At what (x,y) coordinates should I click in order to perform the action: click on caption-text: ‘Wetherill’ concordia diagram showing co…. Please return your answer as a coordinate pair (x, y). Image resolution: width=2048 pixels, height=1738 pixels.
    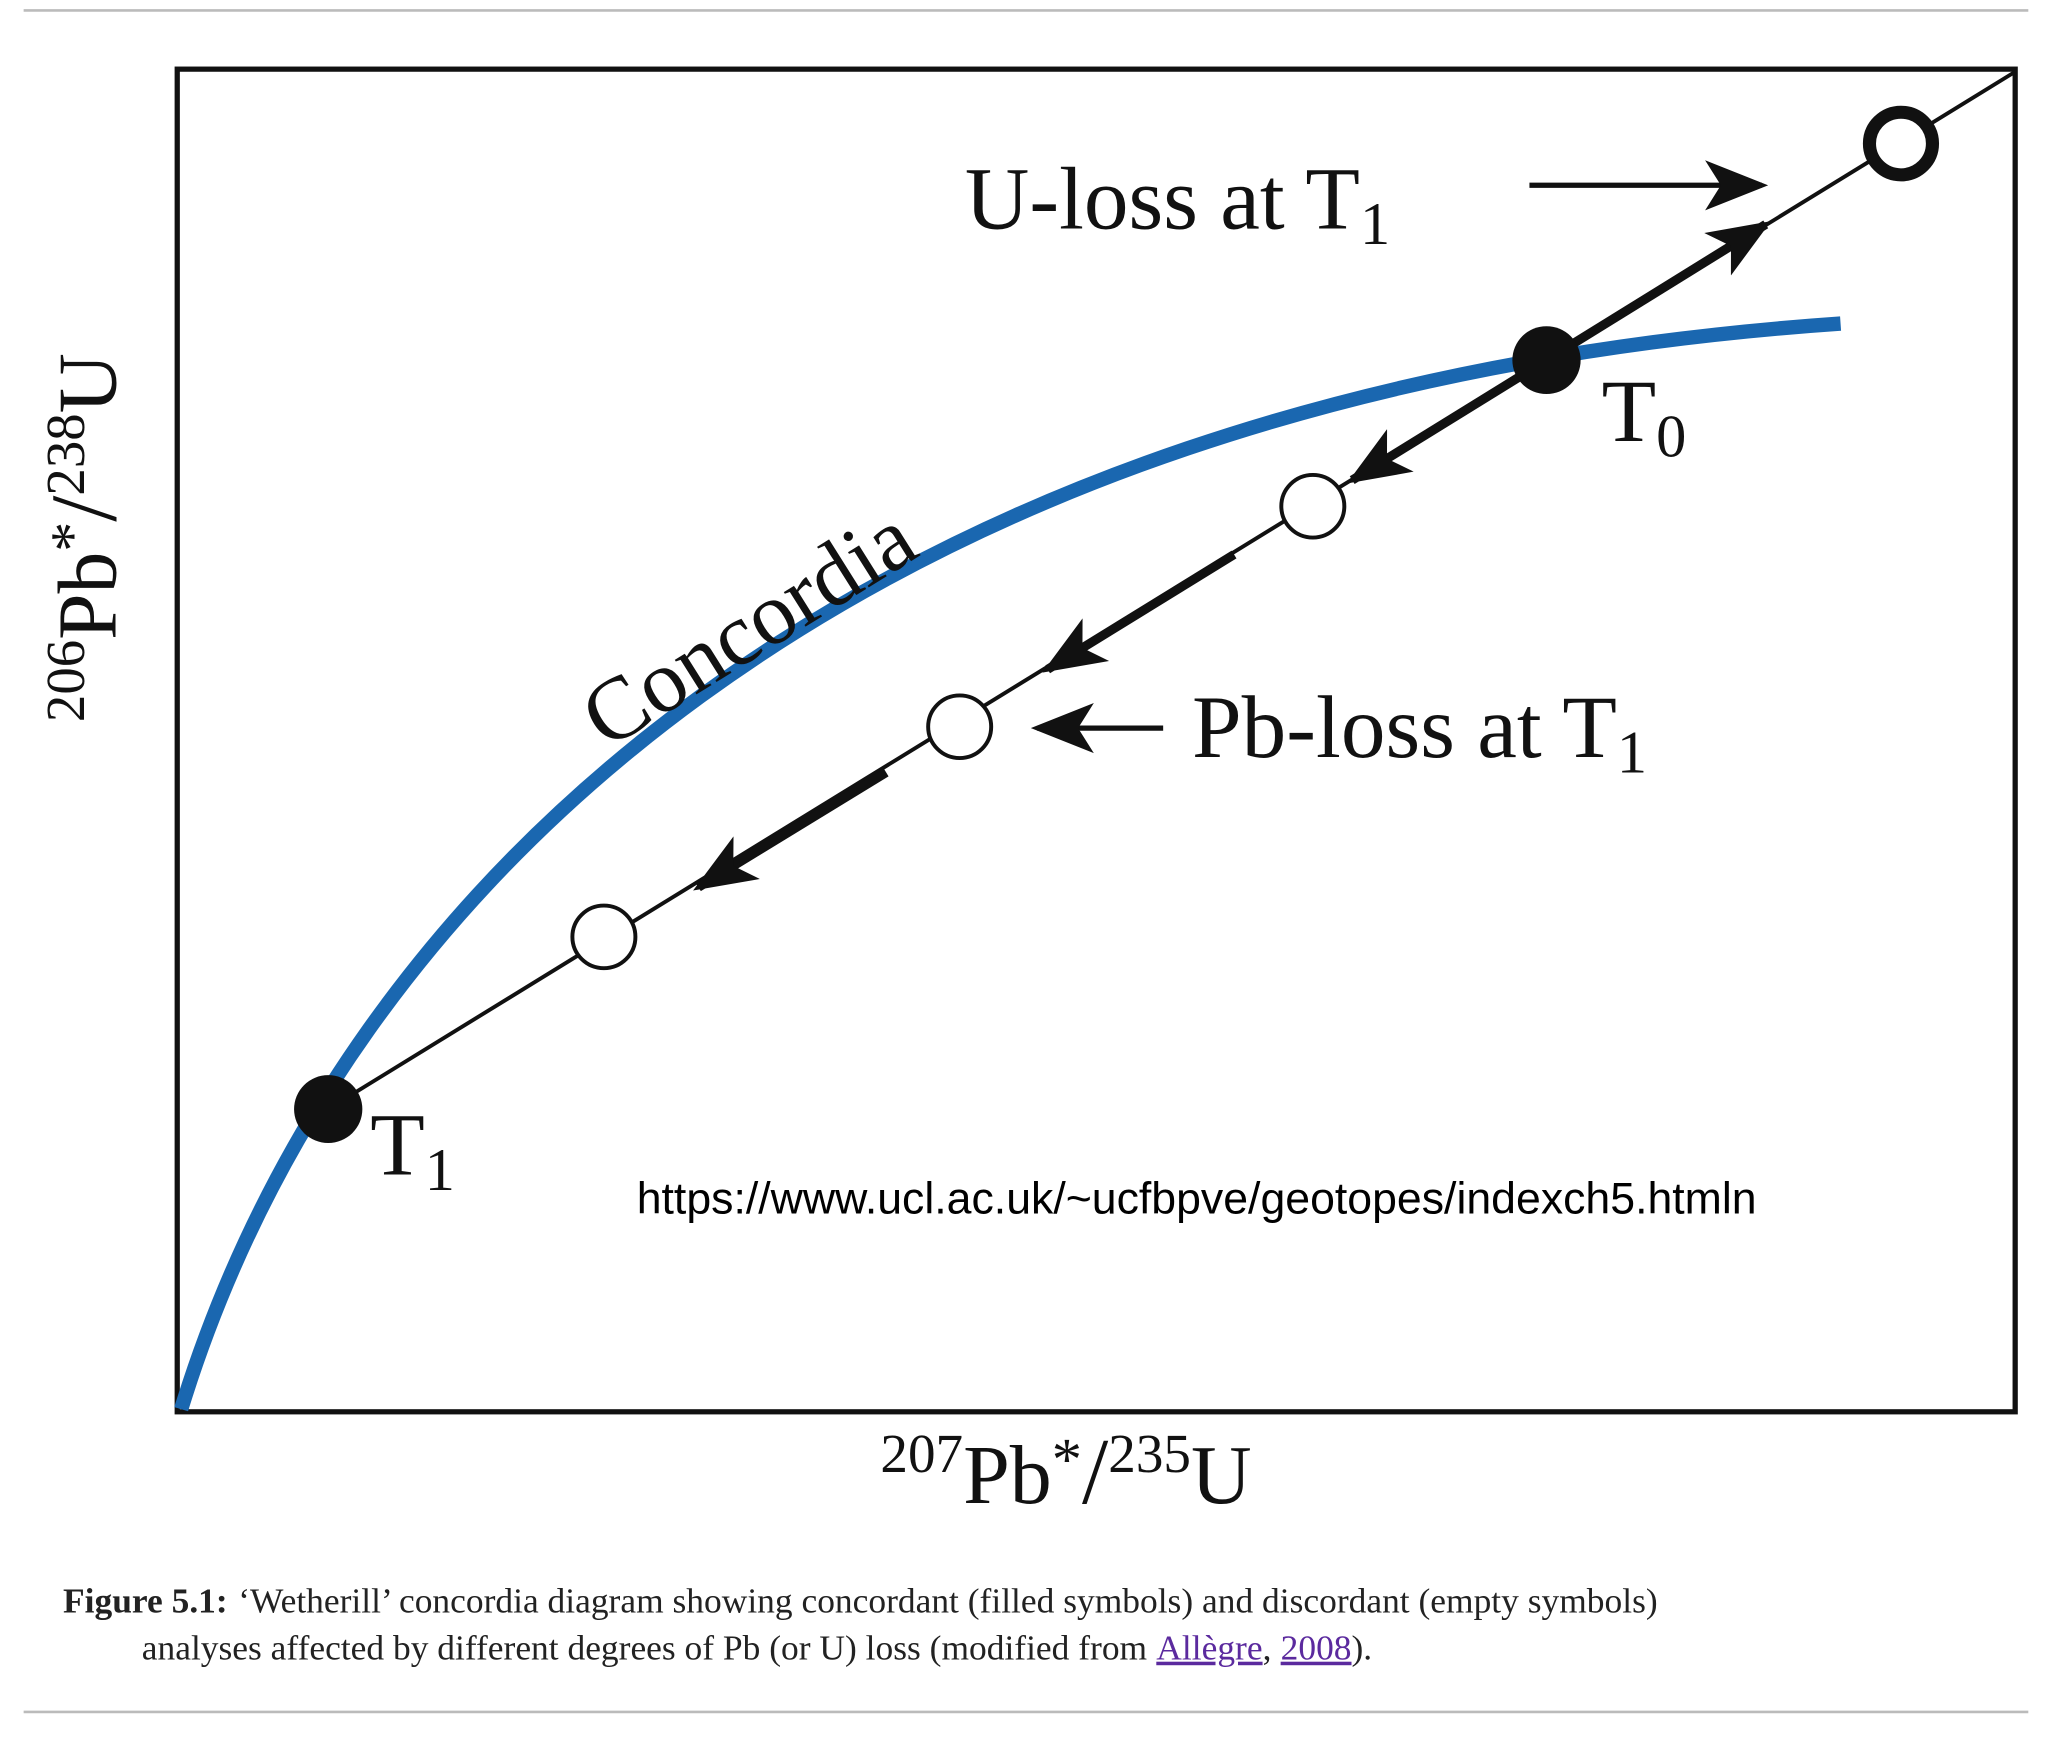
    Looking at the image, I should click on (947, 1601).